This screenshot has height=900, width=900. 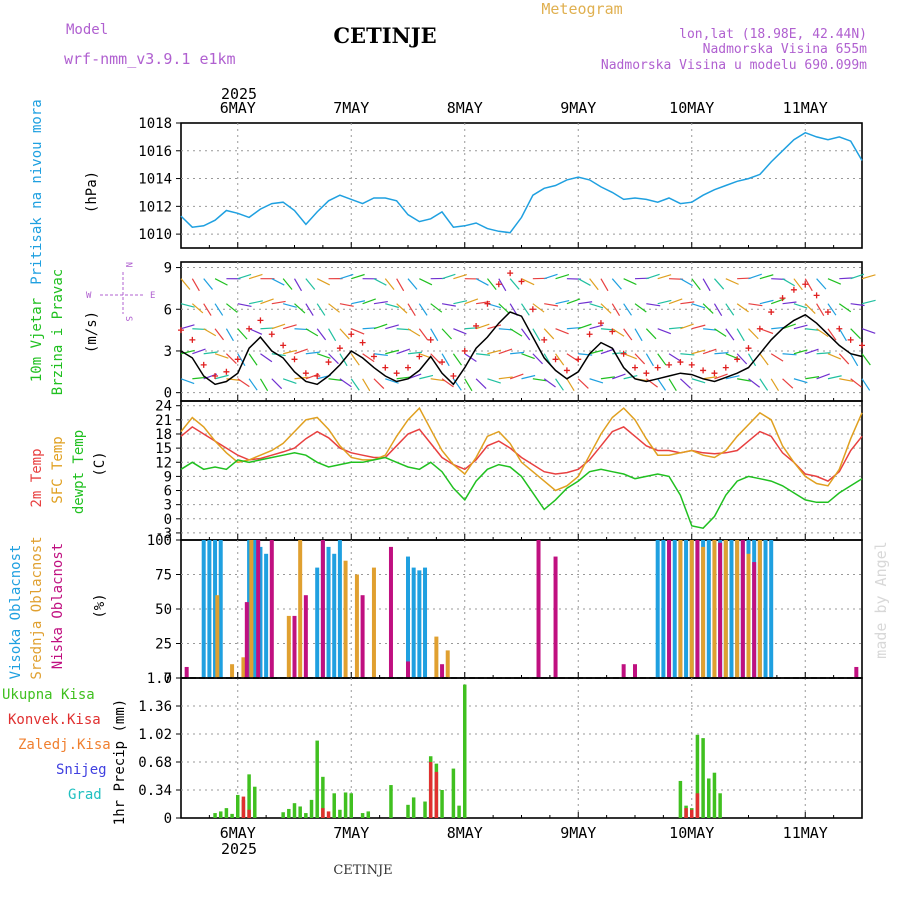 What do you see at coordinates (152, 296) in the screenshot?
I see `compass-east: E` at bounding box center [152, 296].